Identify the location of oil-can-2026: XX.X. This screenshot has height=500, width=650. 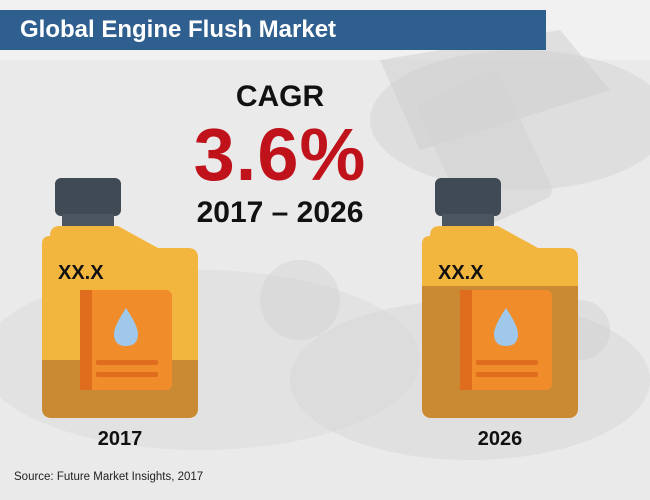
(500, 299).